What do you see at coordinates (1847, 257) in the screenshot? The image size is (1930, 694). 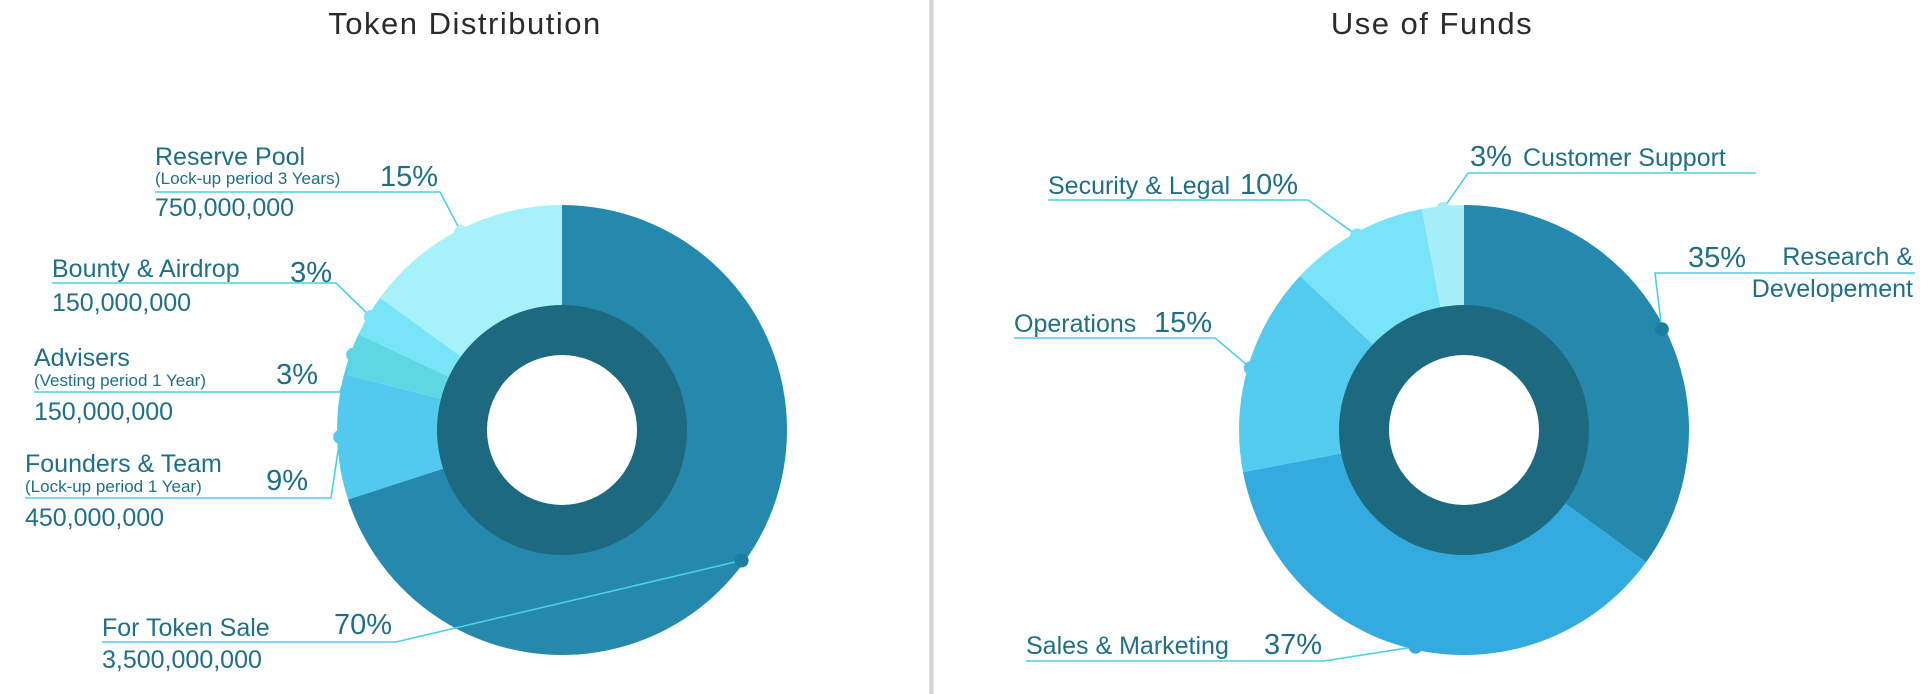 I see `slice-label-line: Research &` at bounding box center [1847, 257].